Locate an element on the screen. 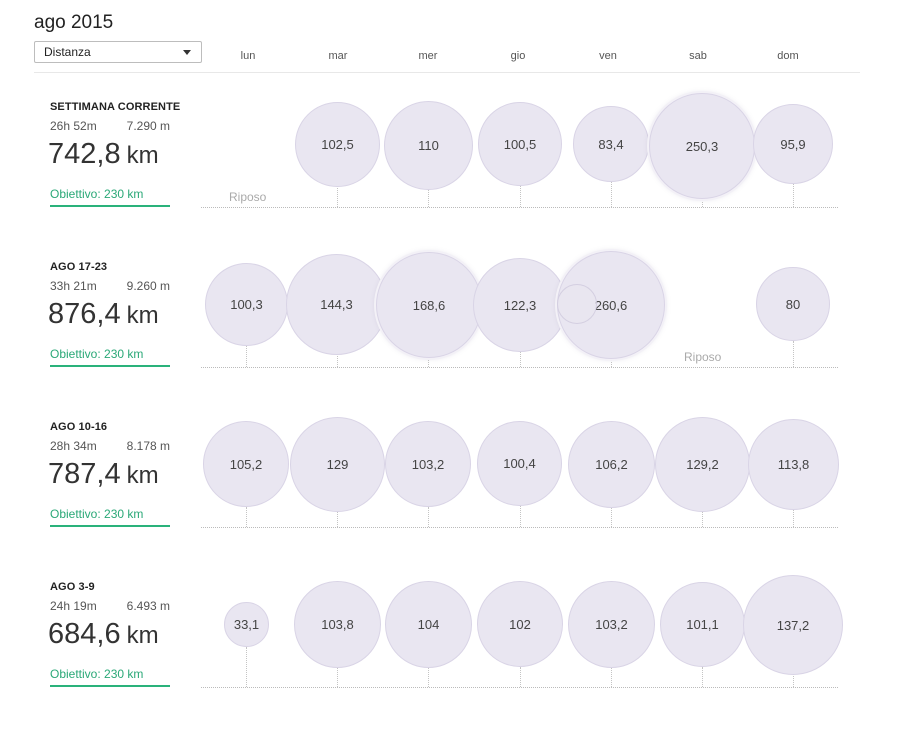 Image resolution: width=904 pixels, height=737 pixels. week-elevation: 6.493 m is located at coordinates (148, 606).